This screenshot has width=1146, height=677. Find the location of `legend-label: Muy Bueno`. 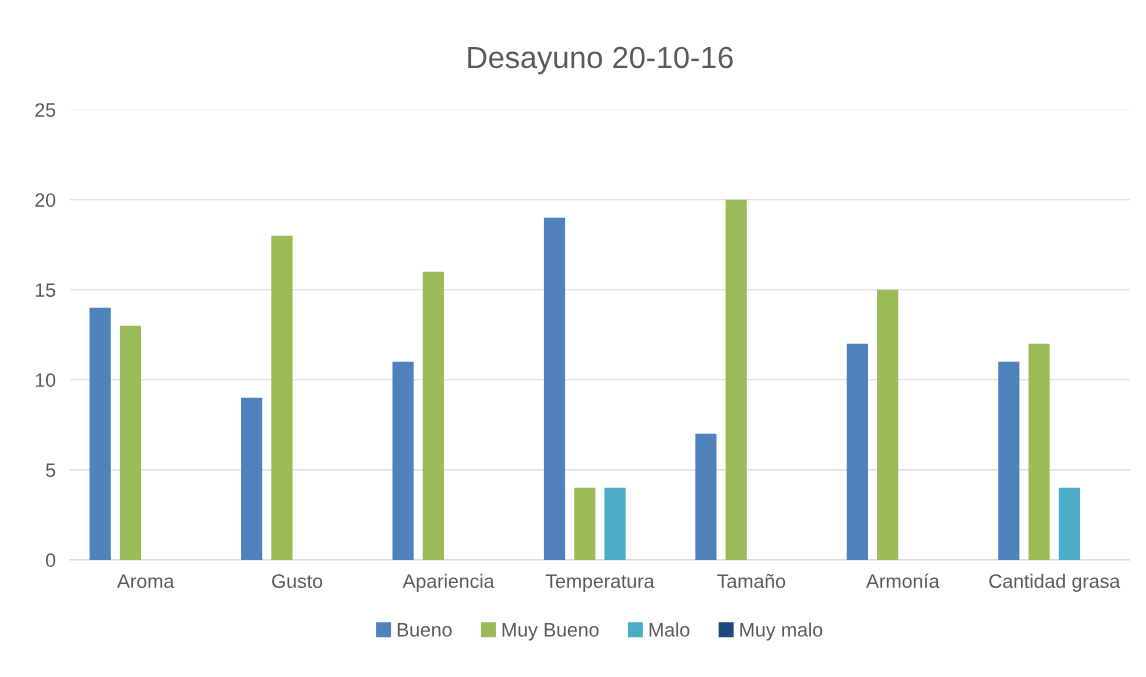

legend-label: Muy Bueno is located at coordinates (550, 632).